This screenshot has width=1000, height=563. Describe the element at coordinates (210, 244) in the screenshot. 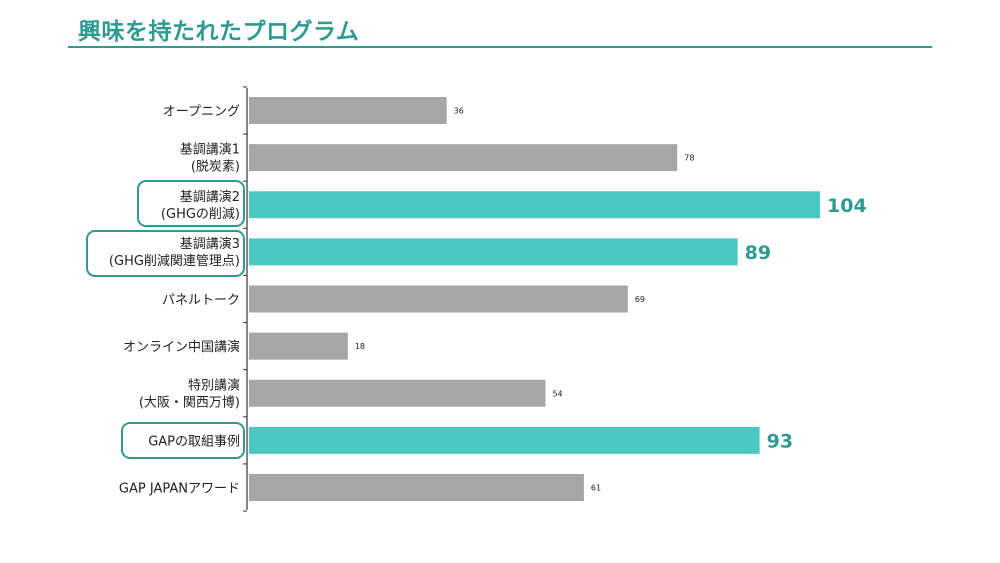

I see `category-label: 基調講演3` at that location.